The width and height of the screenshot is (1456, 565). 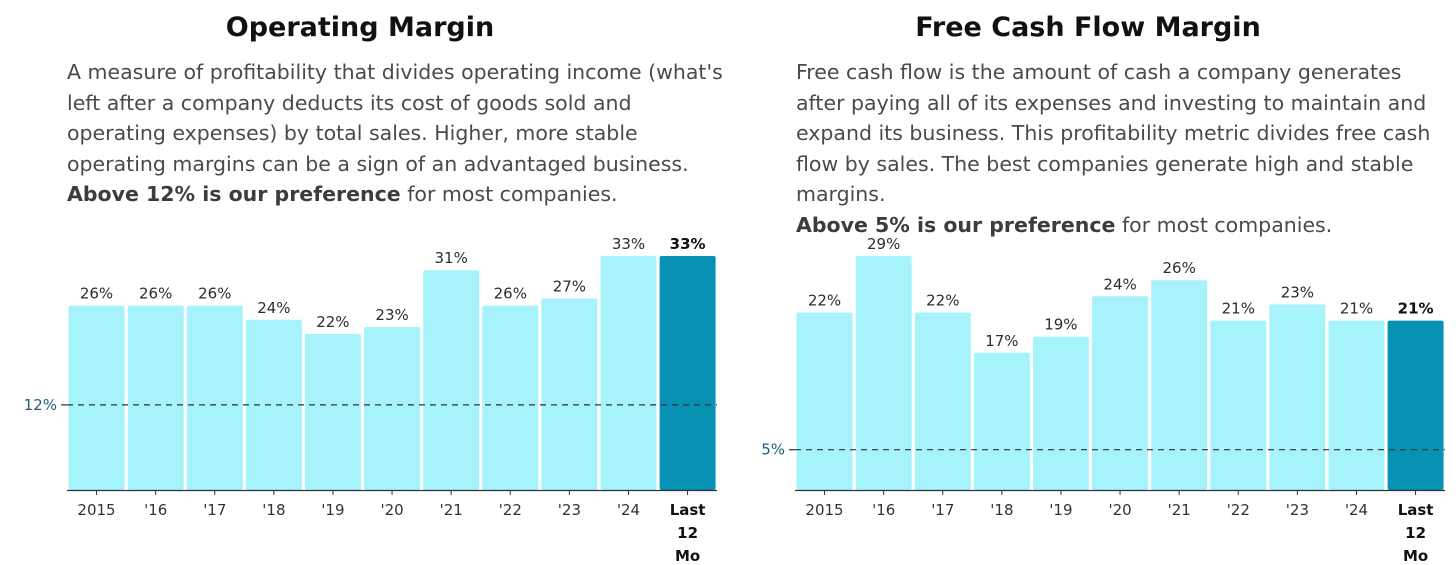 What do you see at coordinates (883, 244) in the screenshot?
I see `bar-value-label: 29%` at bounding box center [883, 244].